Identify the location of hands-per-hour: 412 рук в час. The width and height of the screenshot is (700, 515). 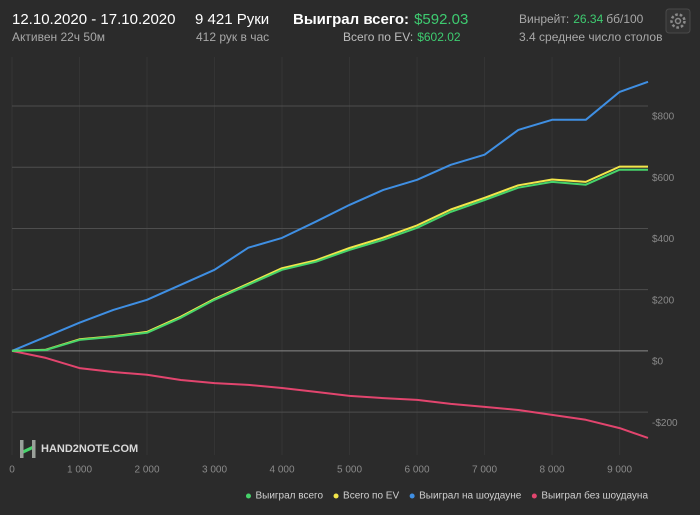
(232, 37).